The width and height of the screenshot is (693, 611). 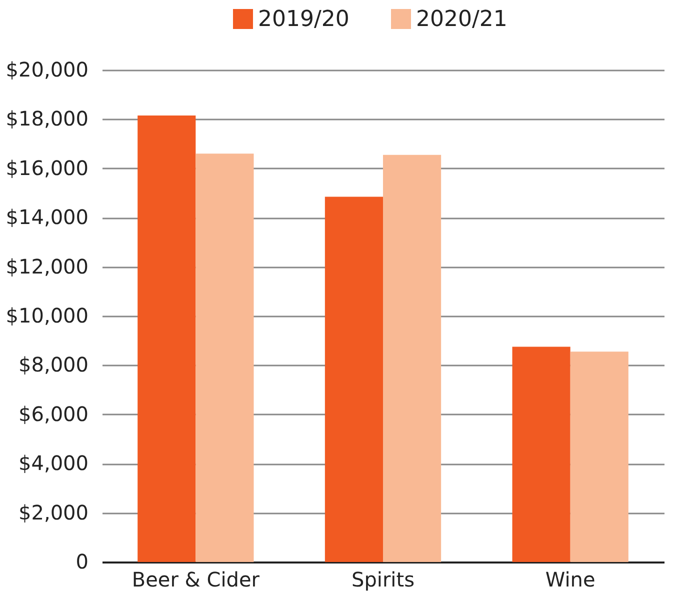 What do you see at coordinates (47, 316) in the screenshot?
I see `y-tick-label: $10,000` at bounding box center [47, 316].